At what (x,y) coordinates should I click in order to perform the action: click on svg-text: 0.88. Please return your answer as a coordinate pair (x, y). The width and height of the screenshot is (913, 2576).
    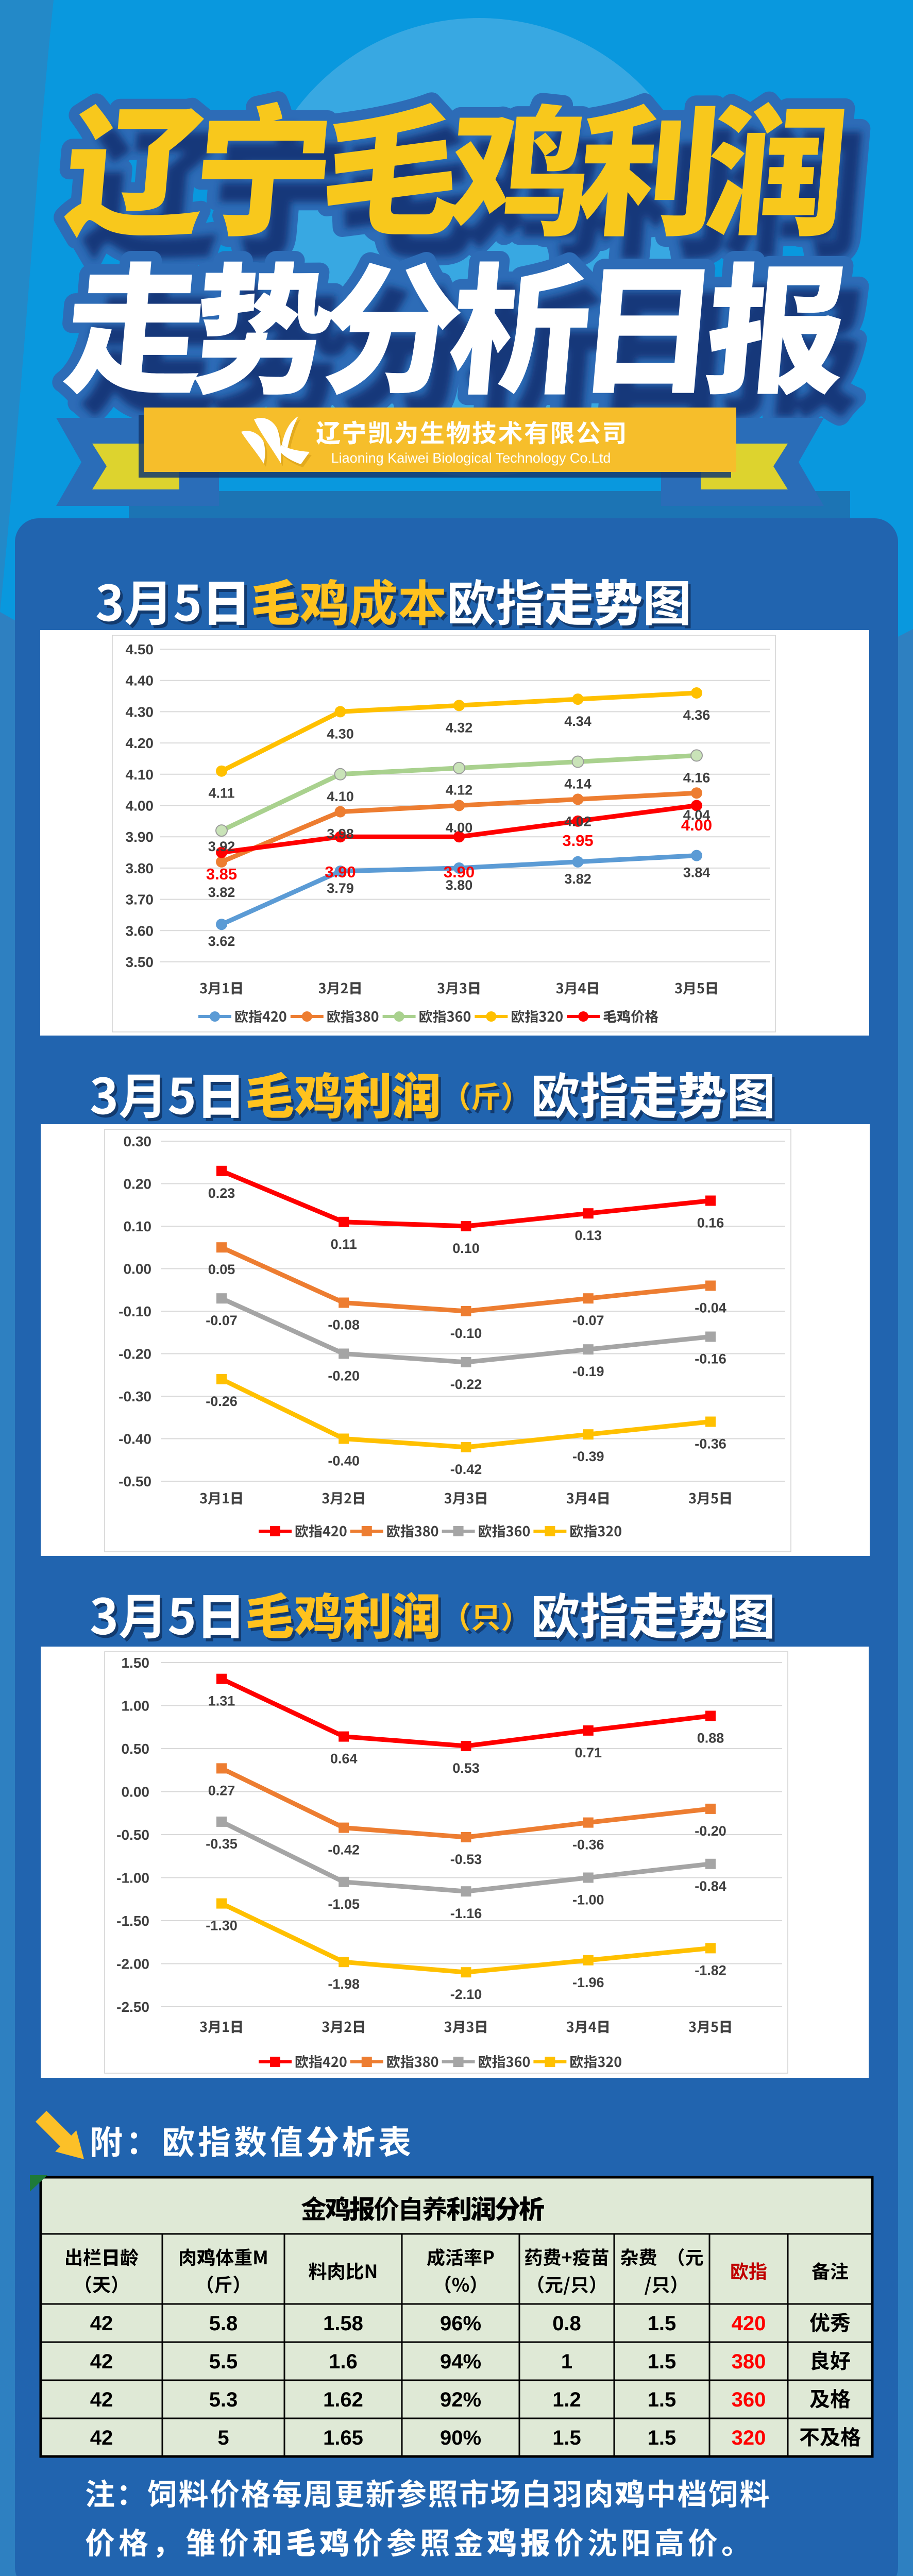
    Looking at the image, I should click on (710, 1738).